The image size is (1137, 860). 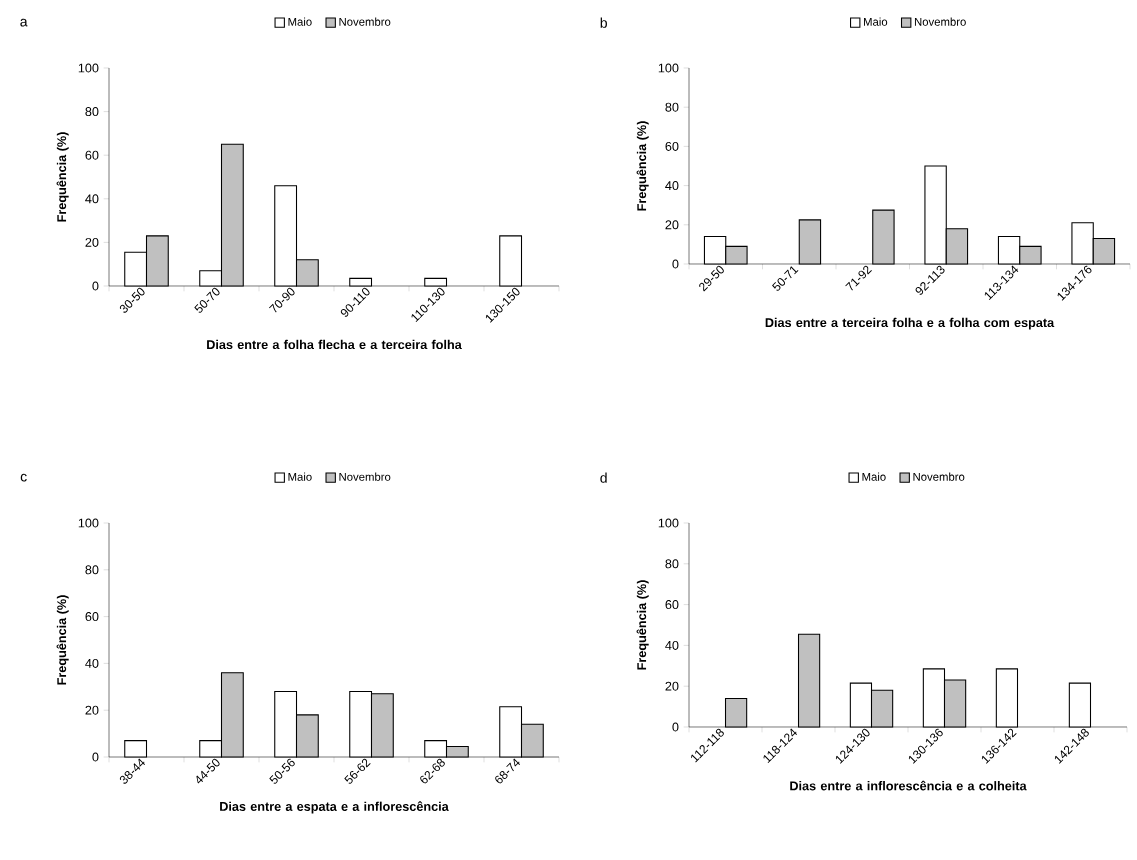 I want to click on x-axis-title: Dias entre a folha flecha e a terceira folha, so click(x=334, y=344).